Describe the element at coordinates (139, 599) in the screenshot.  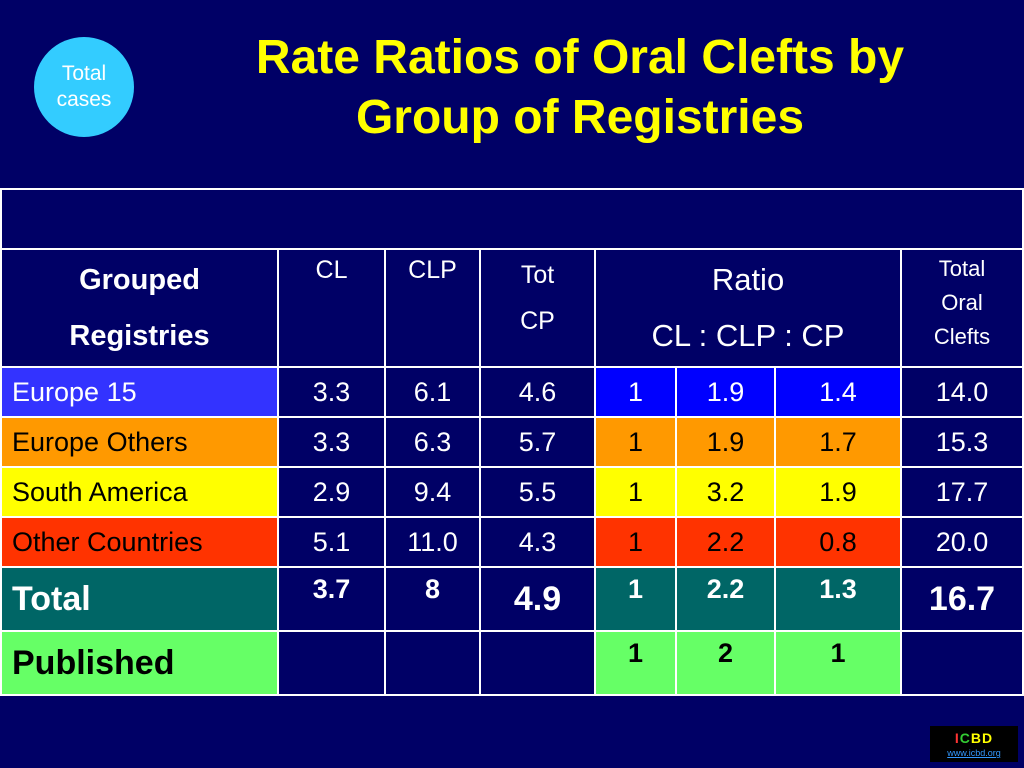
I see `row-name: Total` at that location.